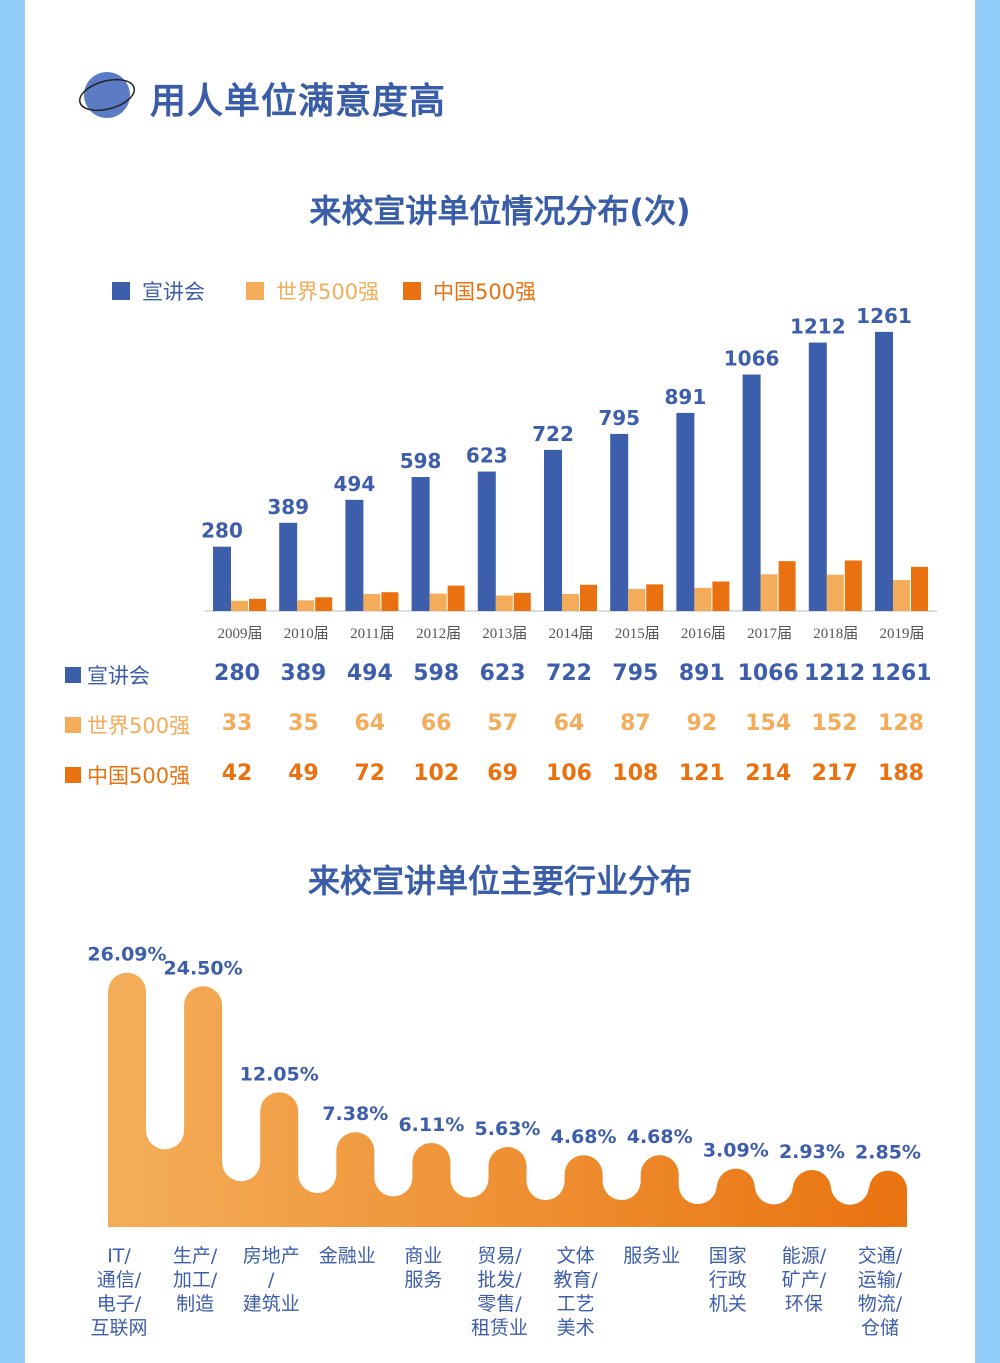  Describe the element at coordinates (423, 1280) in the screenshot. I see `category-label: 服务` at that location.